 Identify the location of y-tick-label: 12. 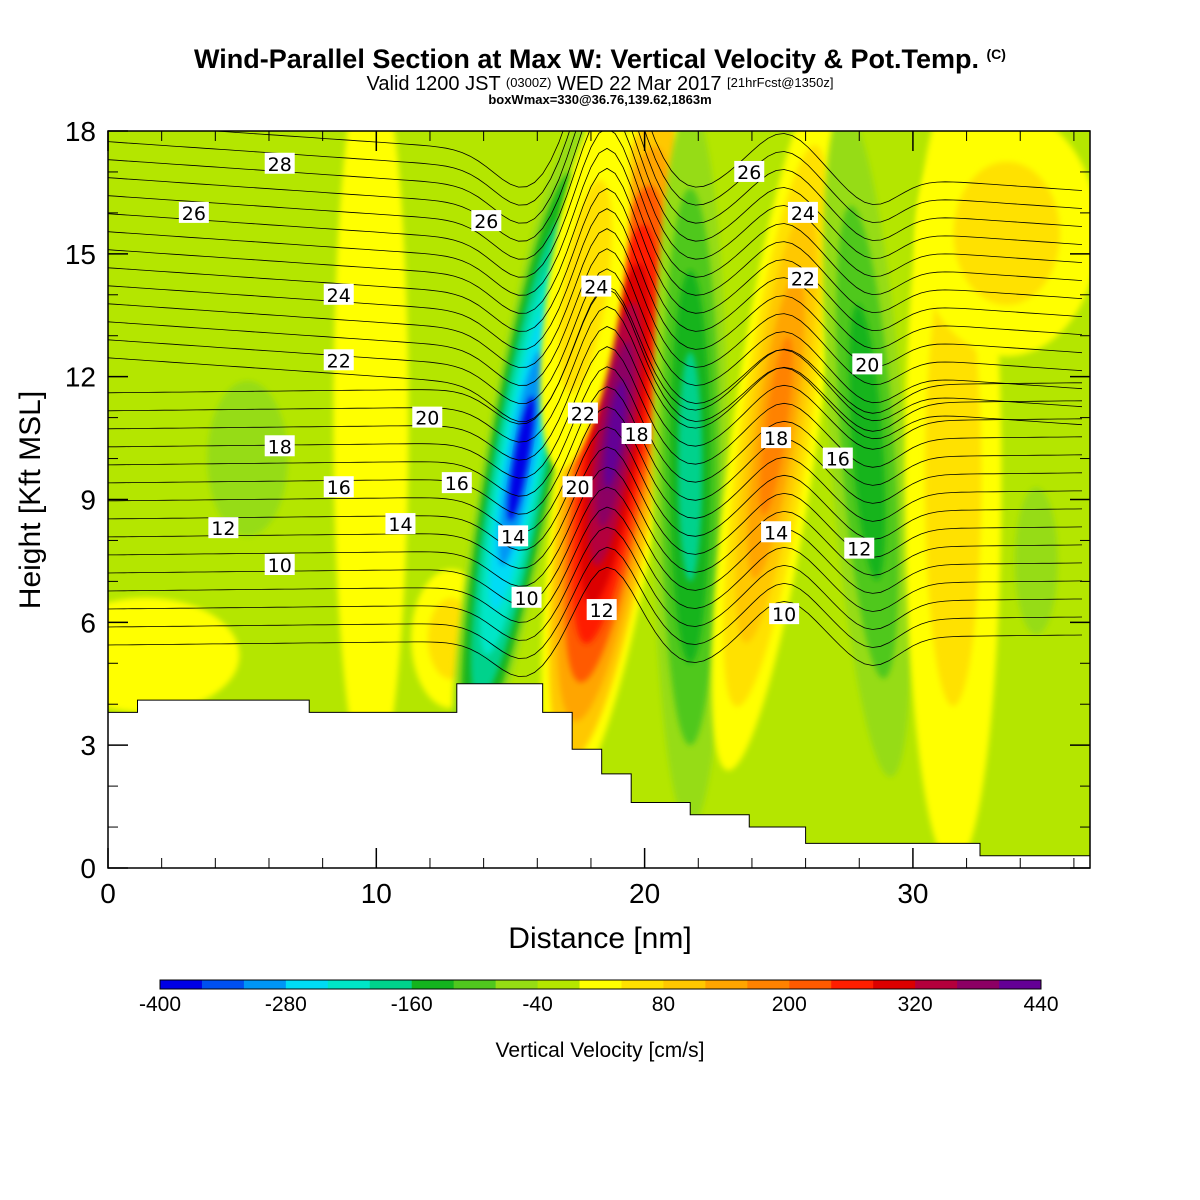
(80, 377).